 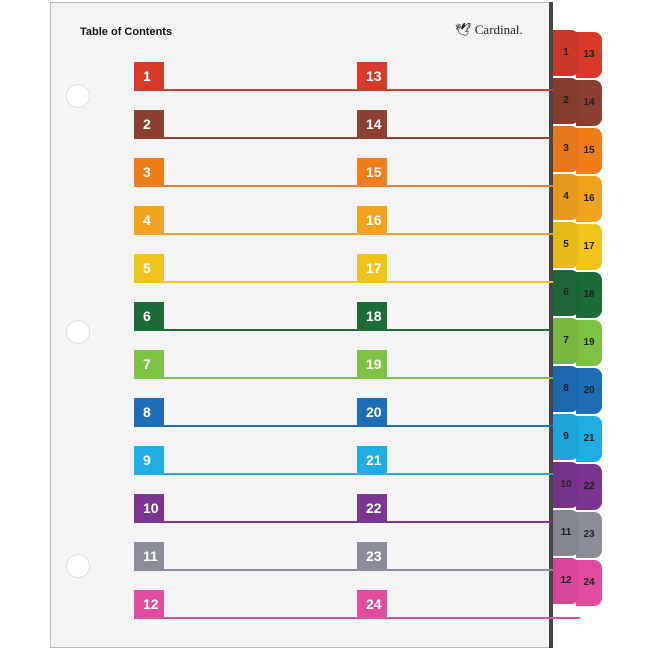 I want to click on toc-entry-1: 1, so click(x=247, y=76).